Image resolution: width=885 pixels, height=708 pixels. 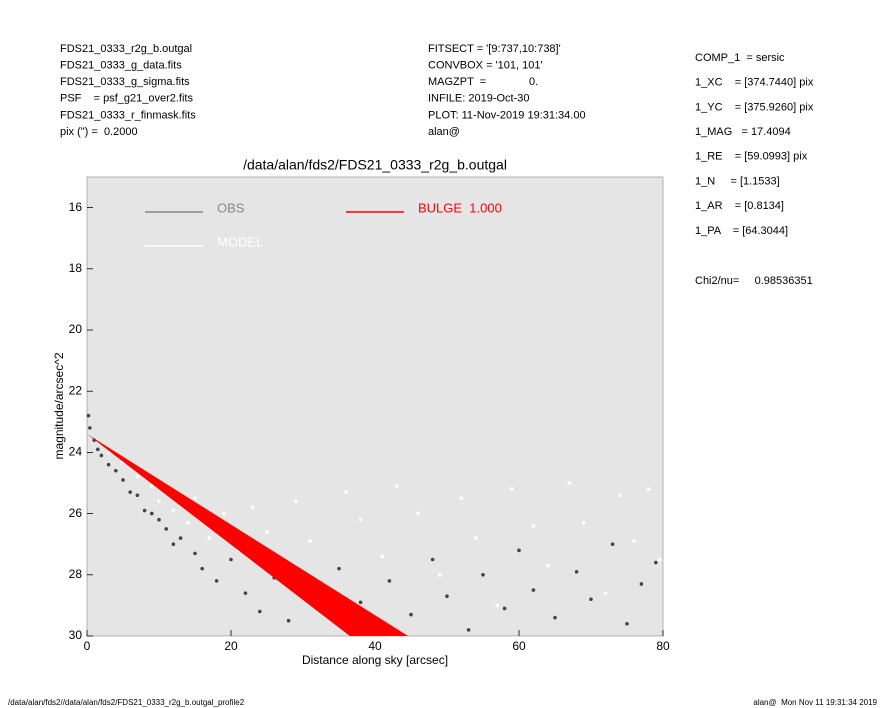 I want to click on y-tick-label: 16, so click(x=76, y=207).